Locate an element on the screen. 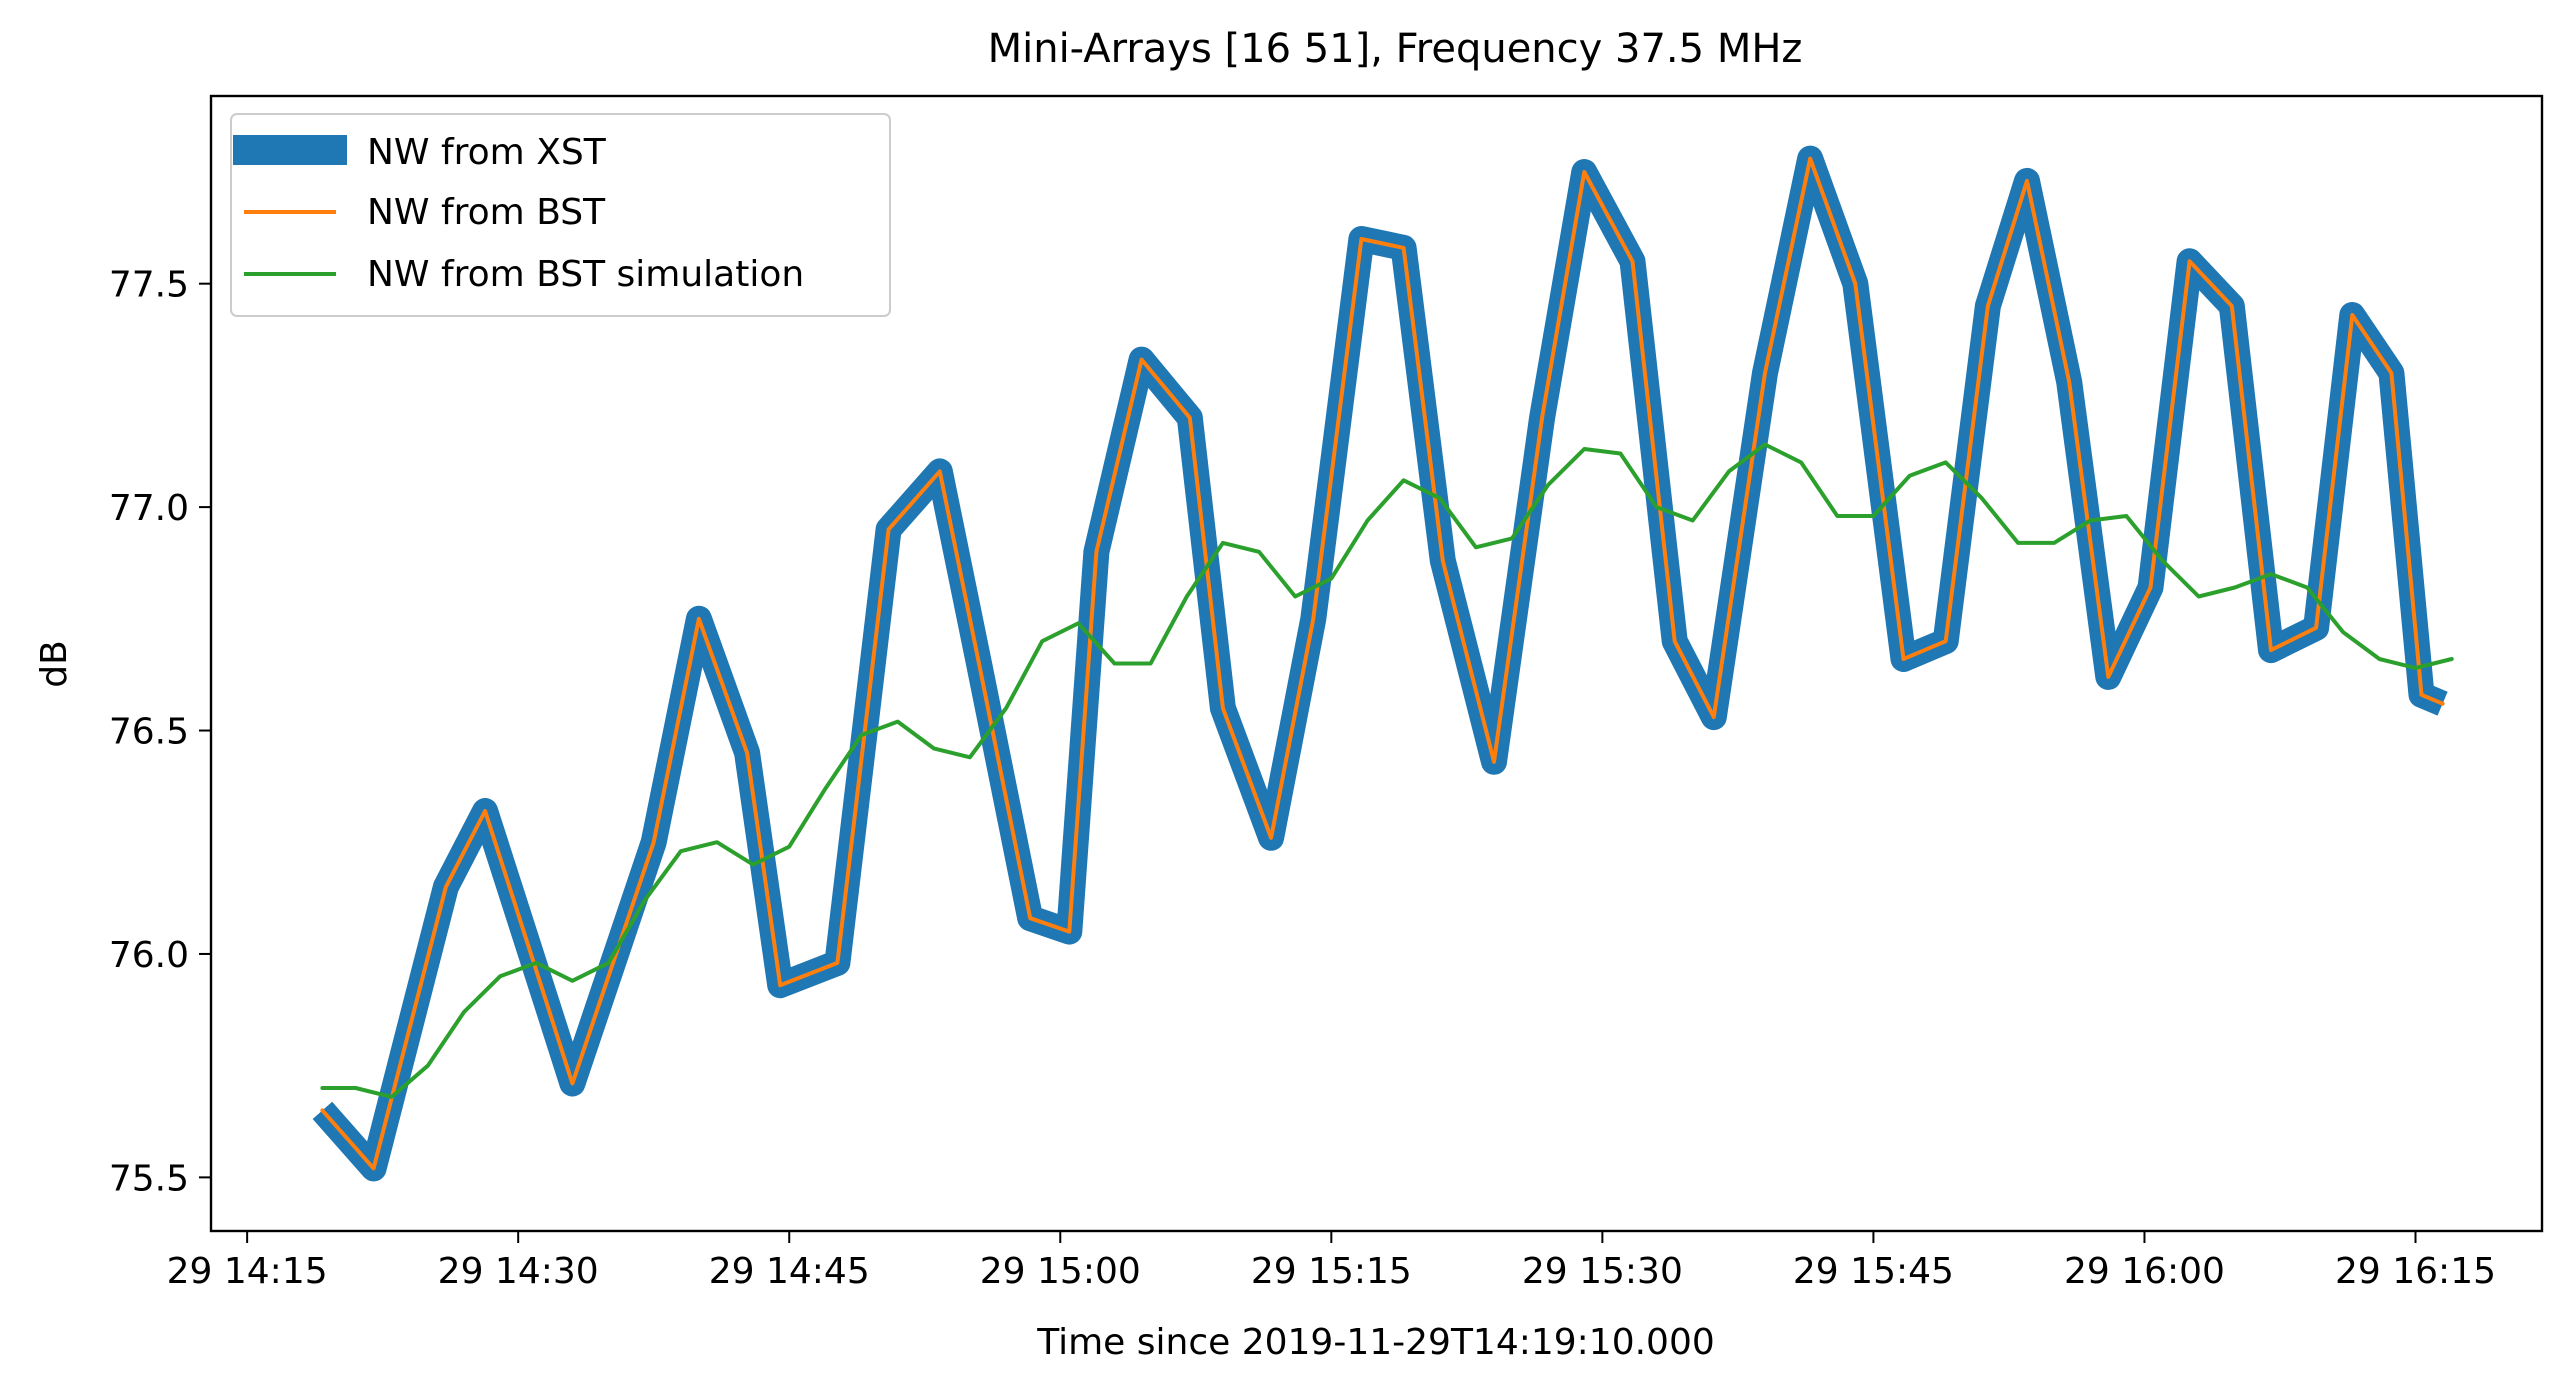 The image size is (2565, 1385). x-tick-label: 29 16:00 is located at coordinates (2144, 1271).